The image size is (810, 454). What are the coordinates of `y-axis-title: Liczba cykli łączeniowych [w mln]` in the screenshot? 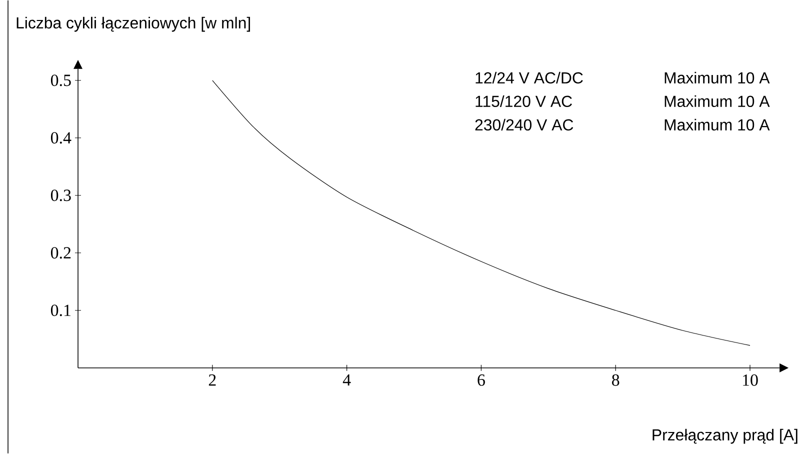 It's located at (133, 24).